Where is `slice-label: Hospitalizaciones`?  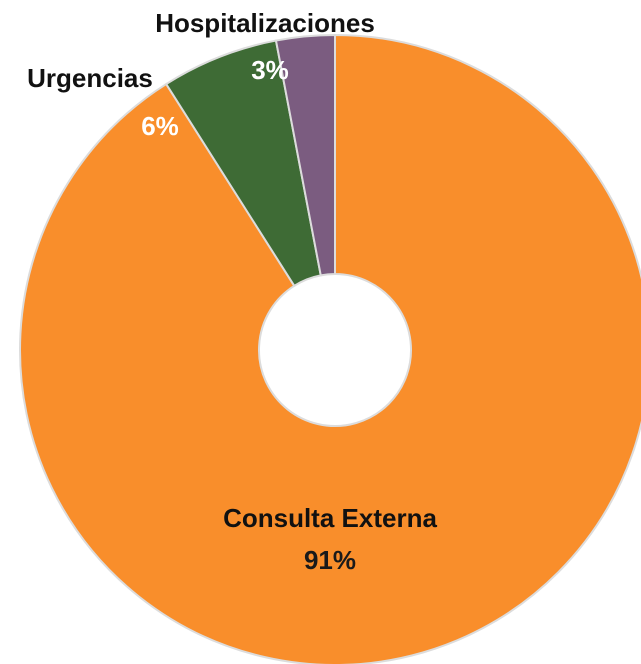 slice-label: Hospitalizaciones is located at coordinates (265, 23).